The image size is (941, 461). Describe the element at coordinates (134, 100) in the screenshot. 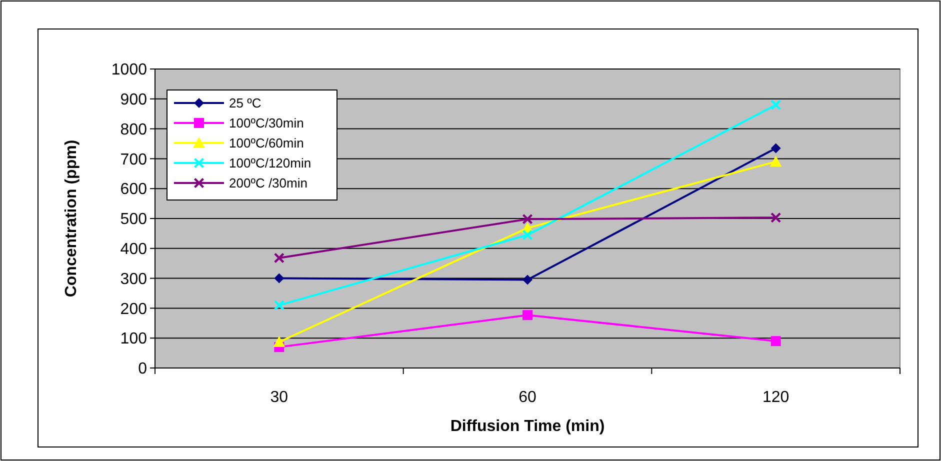

I see `y-tick-label: 900` at that location.